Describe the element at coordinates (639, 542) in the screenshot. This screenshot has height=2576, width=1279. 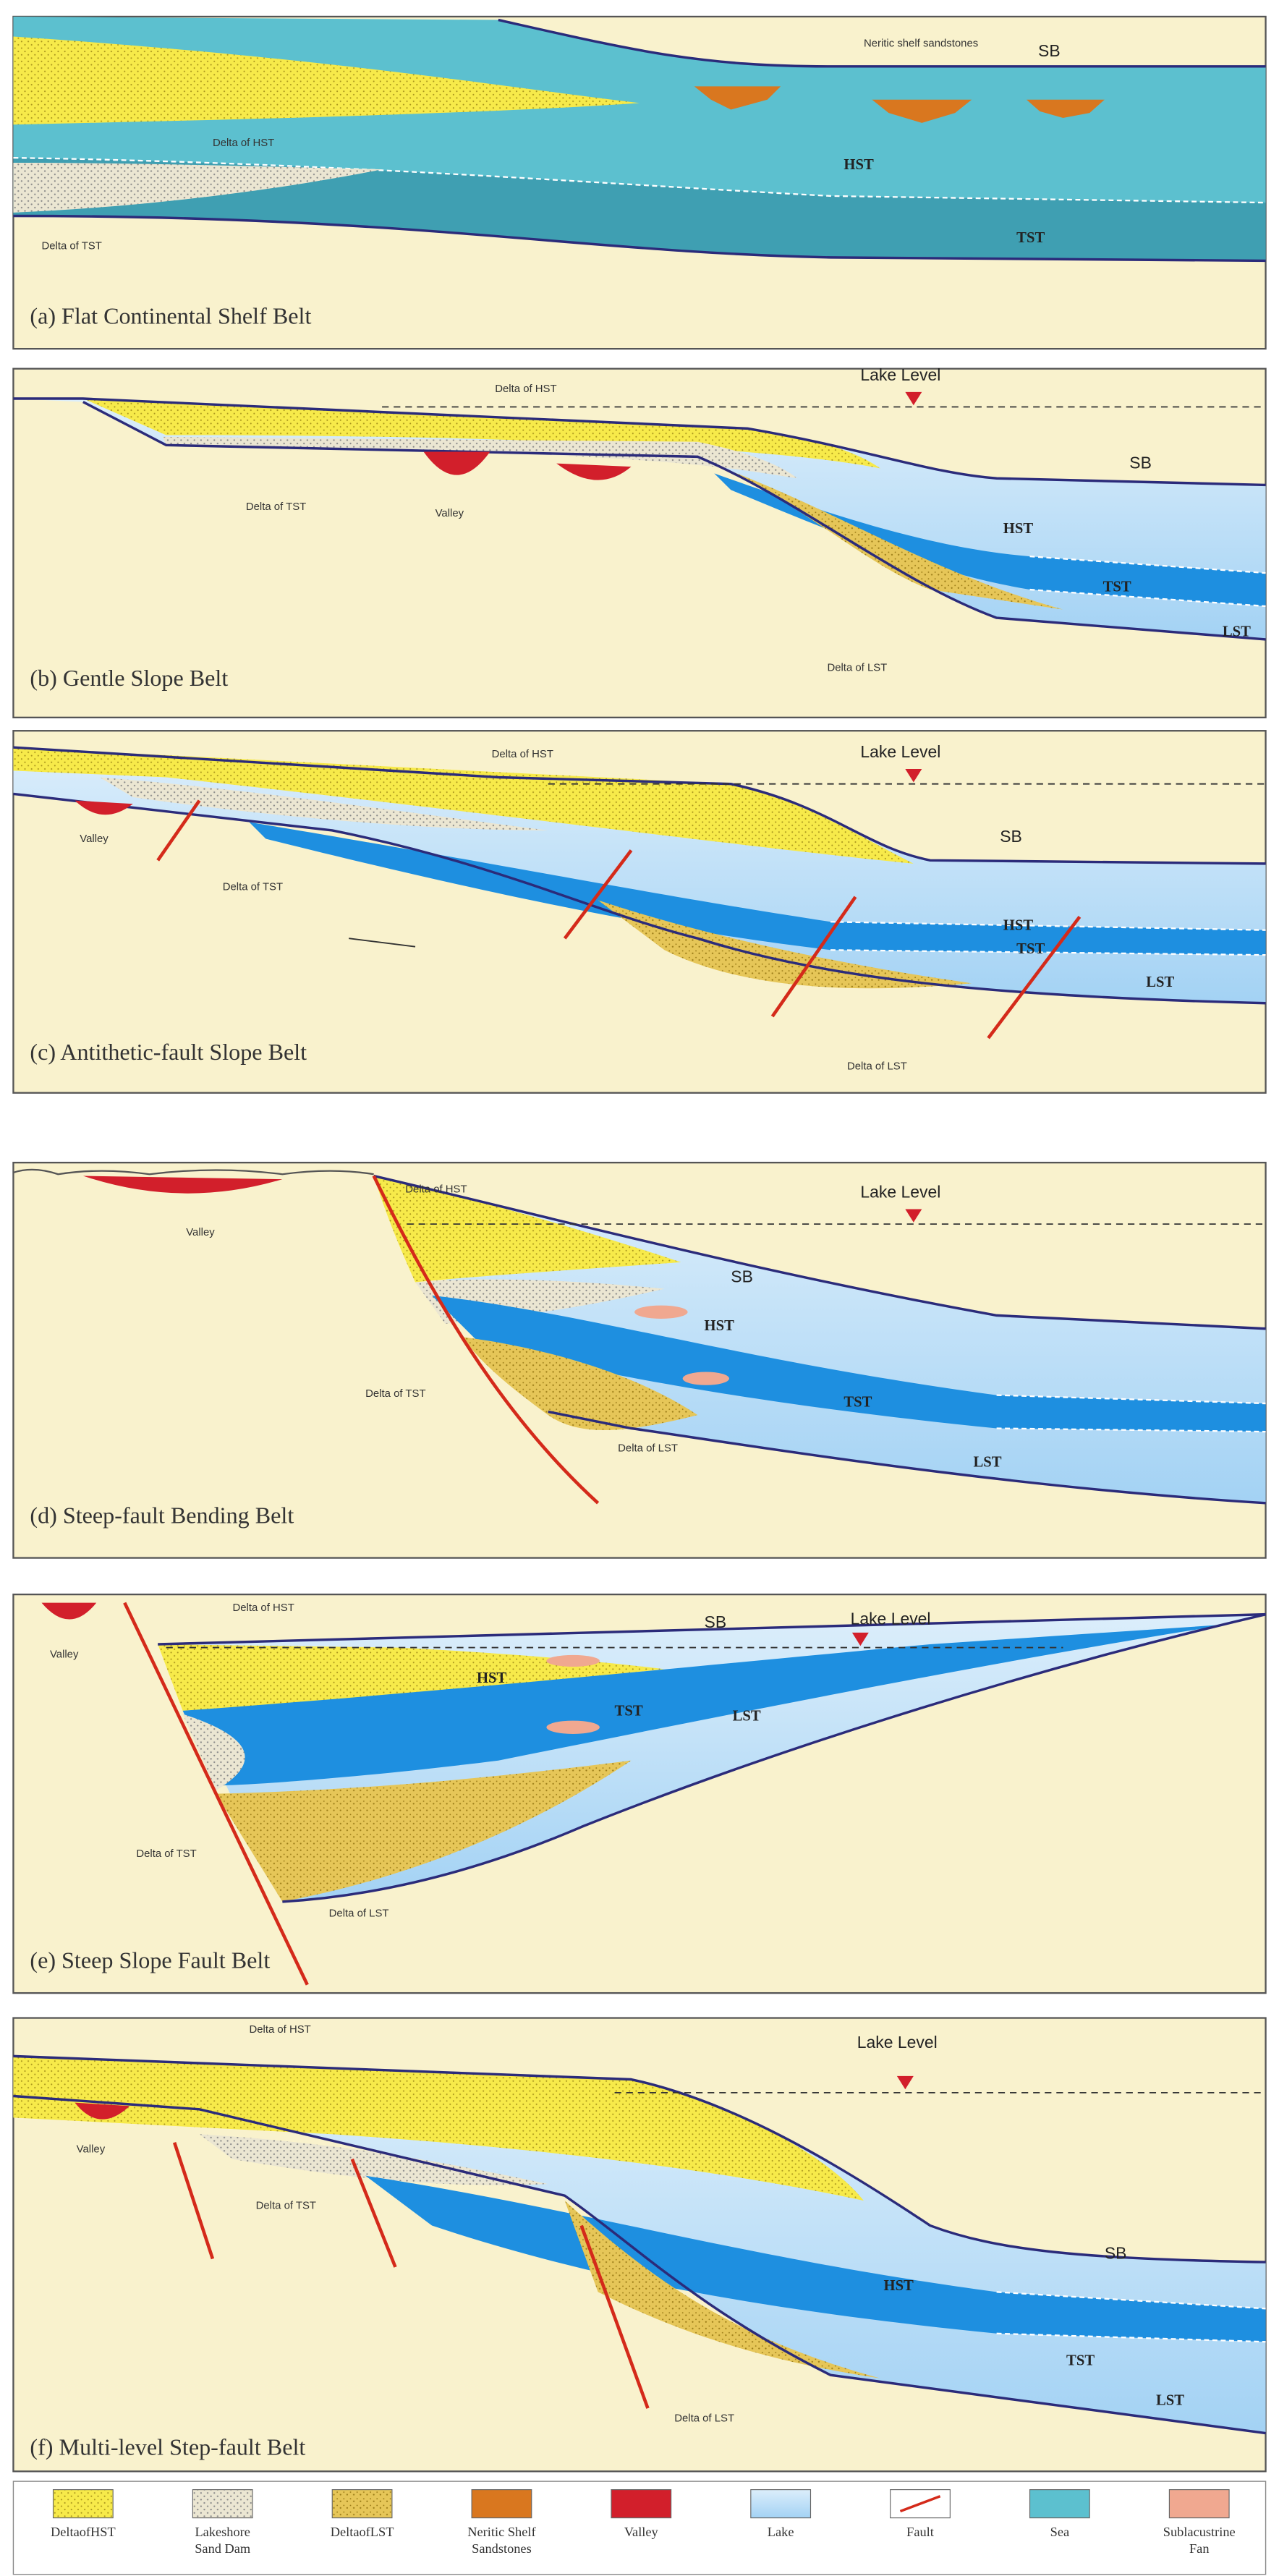
I see `panel-b` at that location.